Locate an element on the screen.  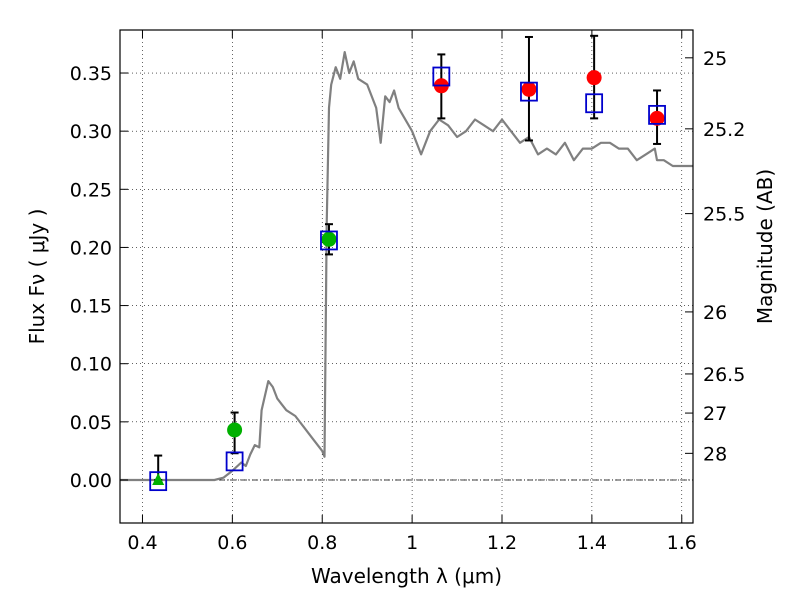
y-tick-label: 0.25 is located at coordinates (91, 190).